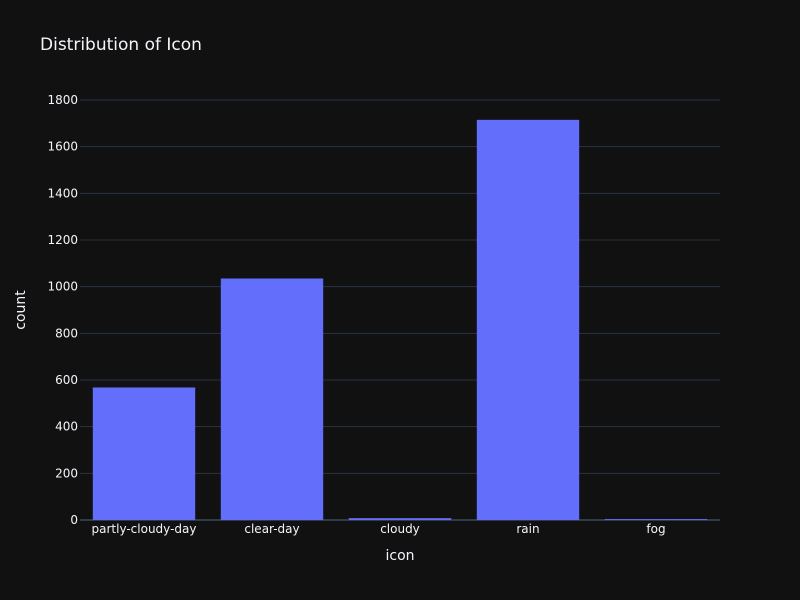 This screenshot has height=600, width=800. Describe the element at coordinates (62, 147) in the screenshot. I see `y-tick-label: 1600` at that location.